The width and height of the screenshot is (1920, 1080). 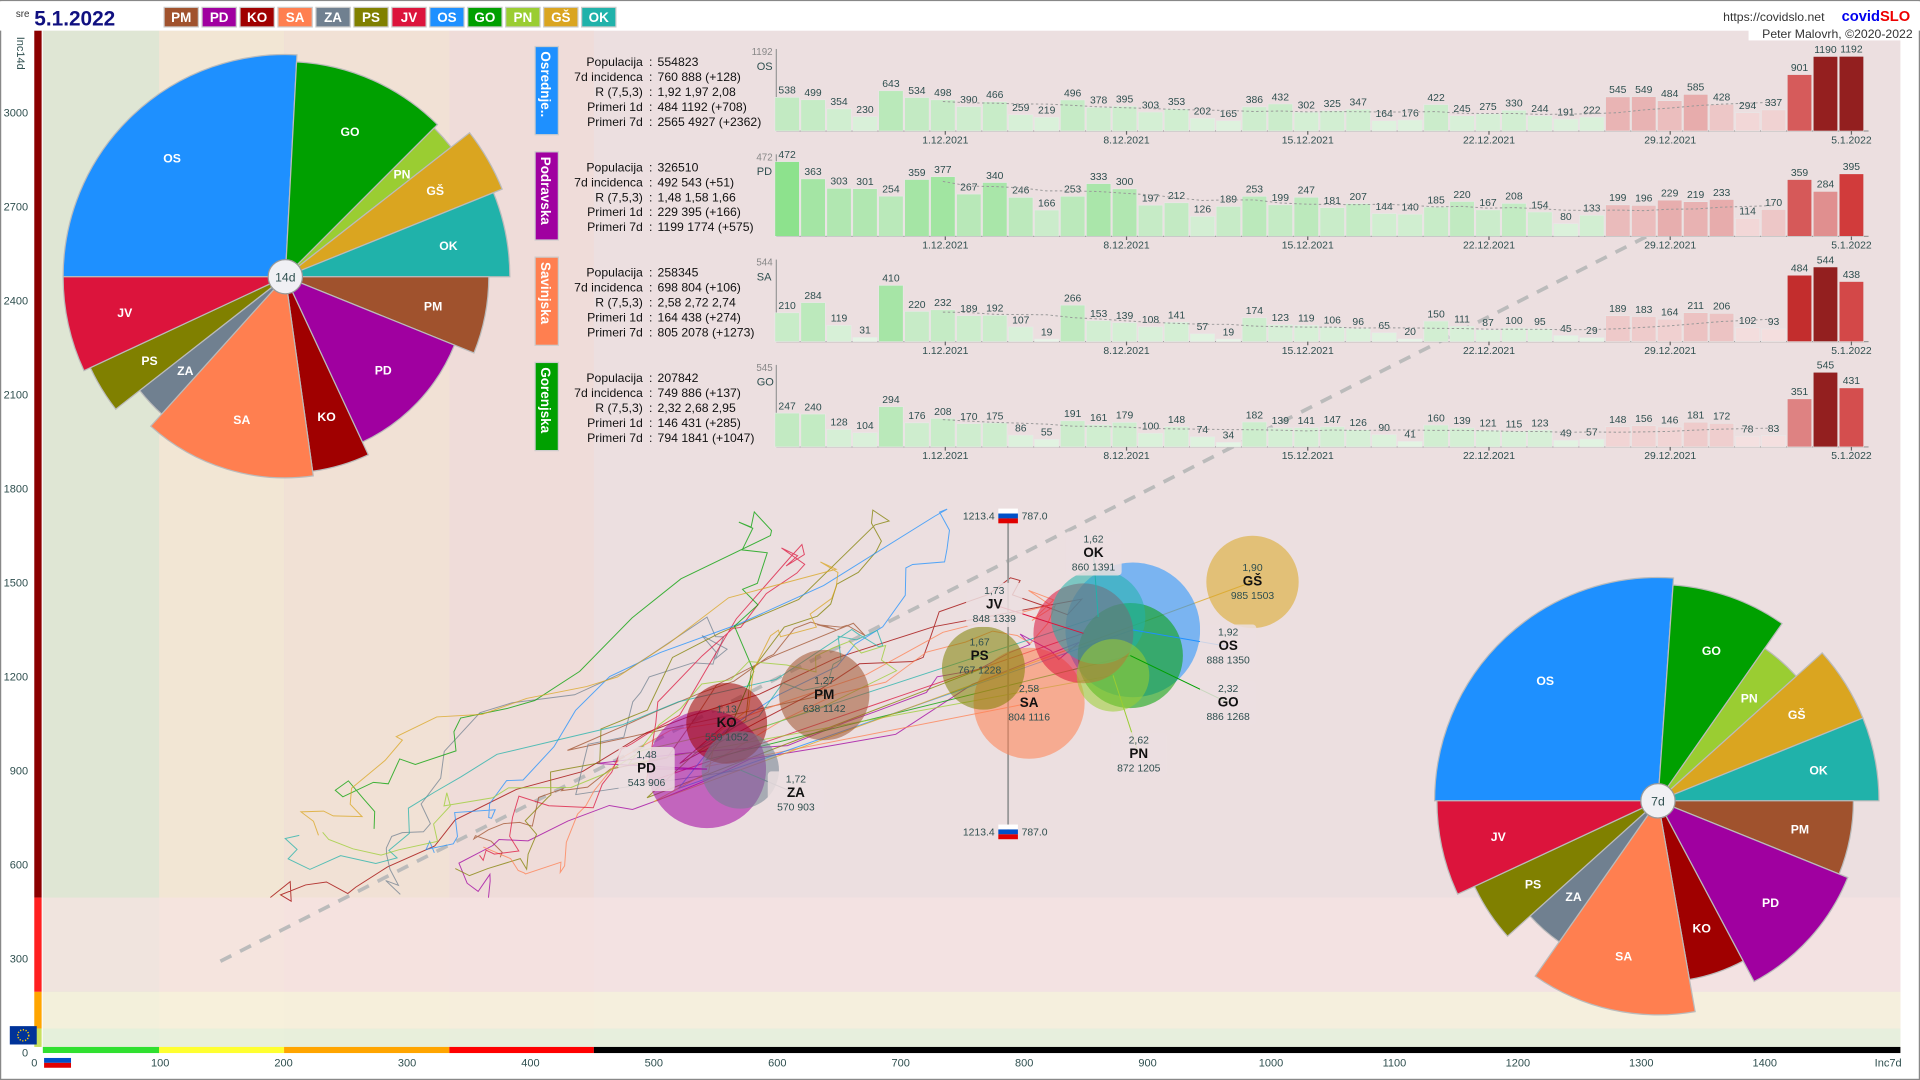 What do you see at coordinates (764, 368) in the screenshot?
I see `chart-max-label: 545` at bounding box center [764, 368].